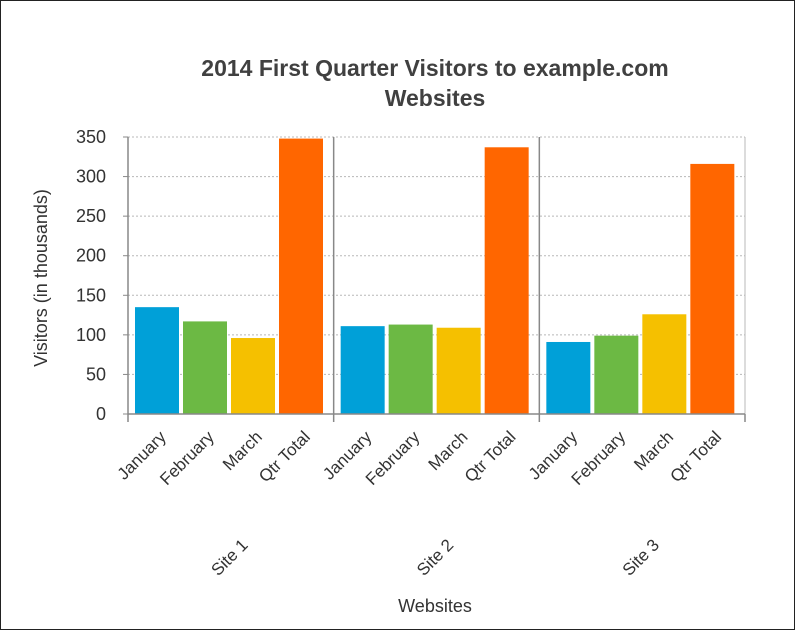 This screenshot has width=795, height=630. What do you see at coordinates (301, 276) in the screenshot?
I see `bar-site-1-qtr-total` at bounding box center [301, 276].